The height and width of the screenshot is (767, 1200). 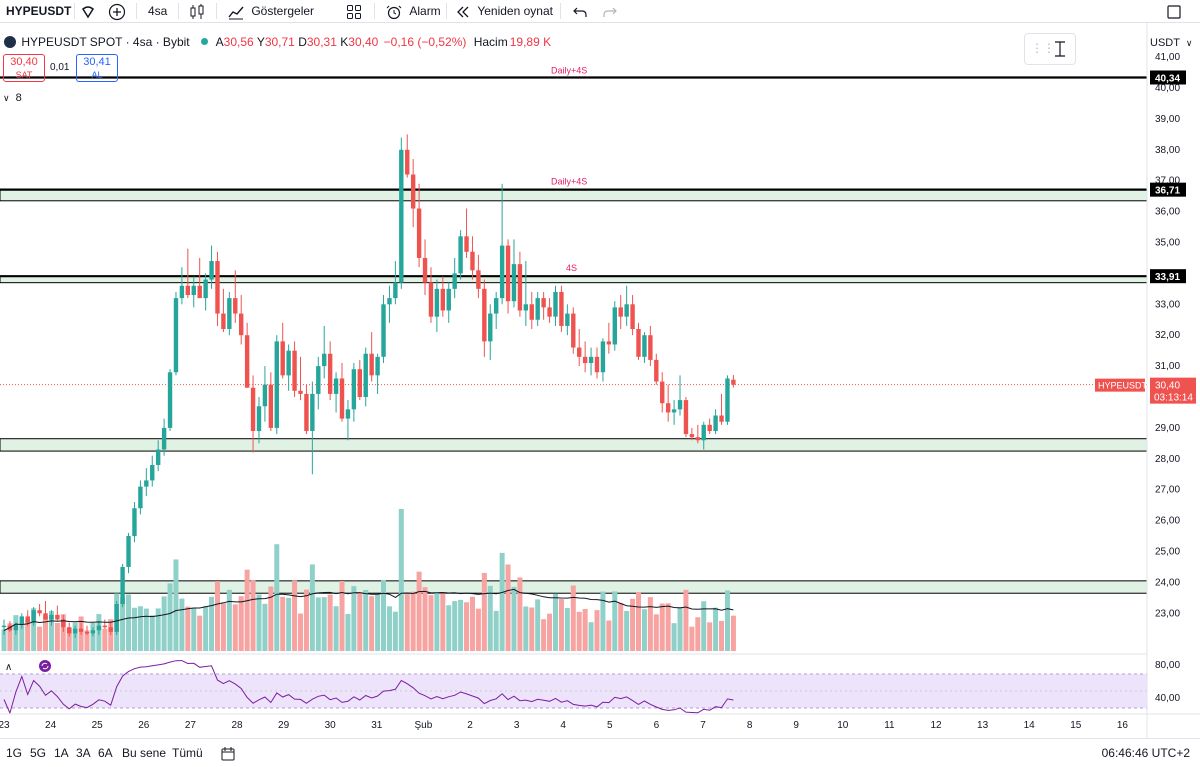 What do you see at coordinates (236, 13) in the screenshot?
I see `indicators-icon` at bounding box center [236, 13].